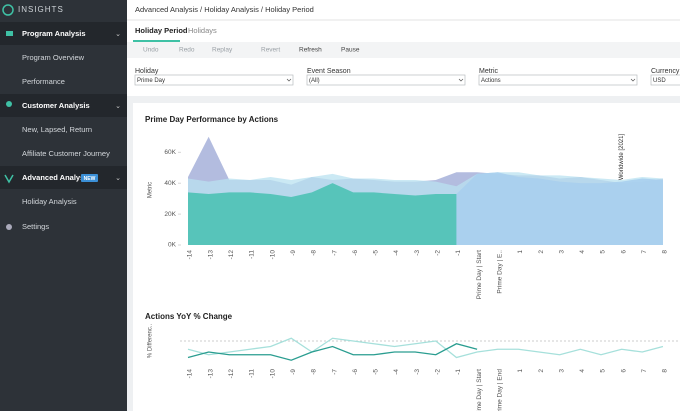 The width and height of the screenshot is (680, 411). I want to click on y-tick-label: 40K, so click(170, 183).